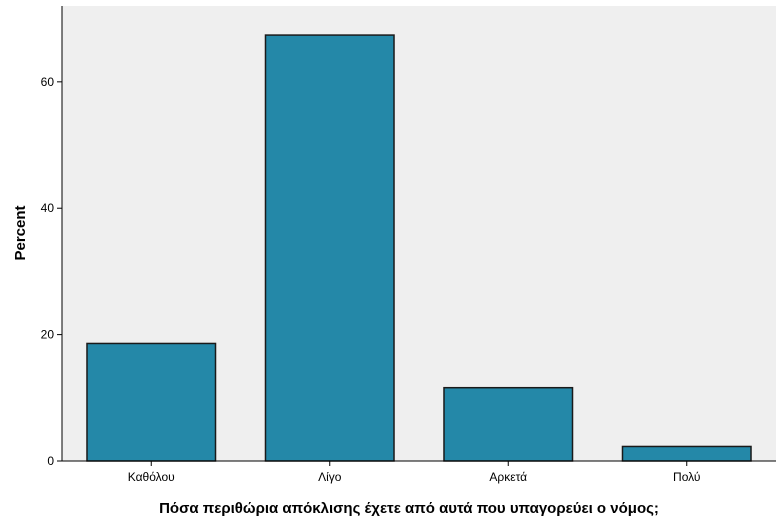 The height and width of the screenshot is (525, 778). Describe the element at coordinates (50, 461) in the screenshot. I see `y-tick-label: 0` at that location.